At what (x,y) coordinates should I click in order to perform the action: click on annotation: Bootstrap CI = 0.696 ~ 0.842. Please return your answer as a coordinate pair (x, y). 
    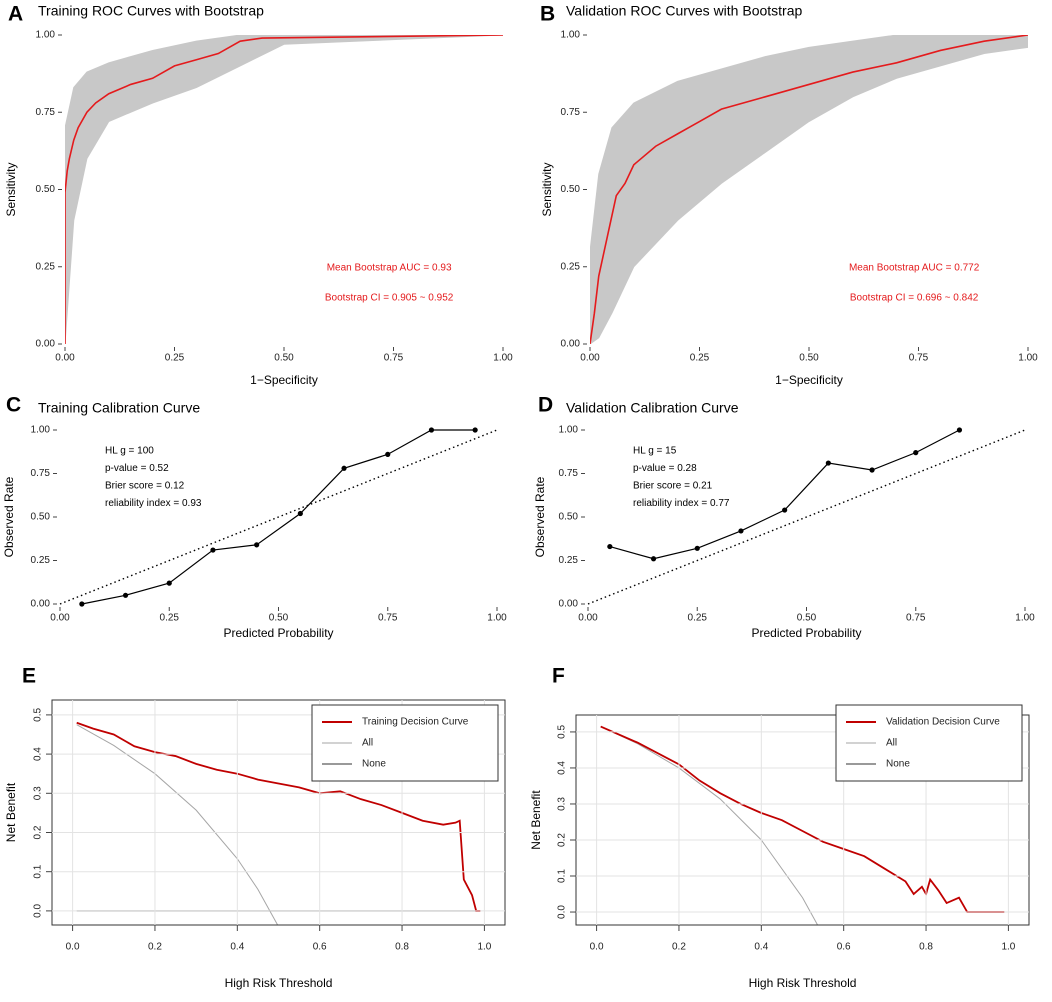
    Looking at the image, I should click on (914, 298).